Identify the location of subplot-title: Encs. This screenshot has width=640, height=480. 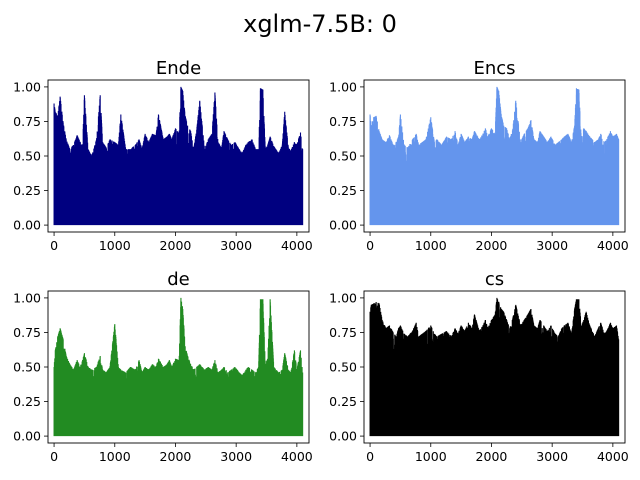
(494, 68).